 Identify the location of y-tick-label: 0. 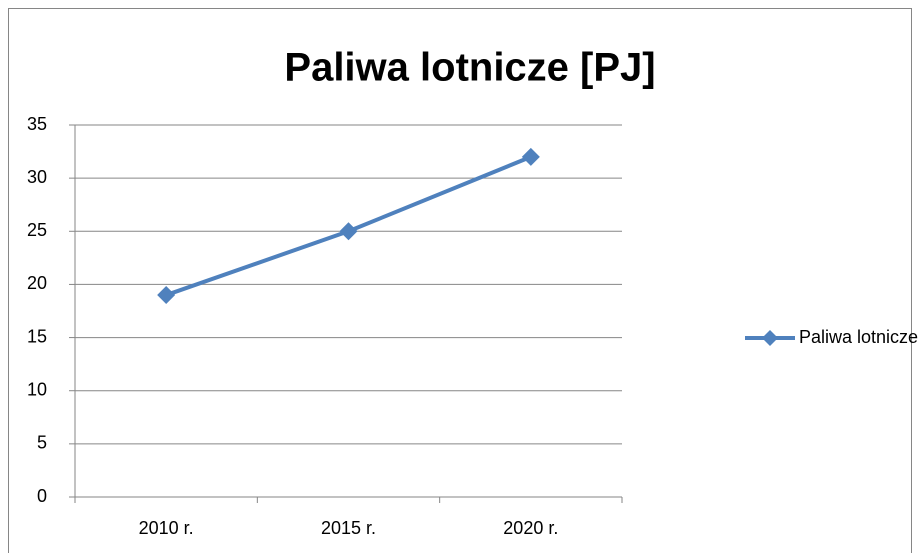
(42, 496).